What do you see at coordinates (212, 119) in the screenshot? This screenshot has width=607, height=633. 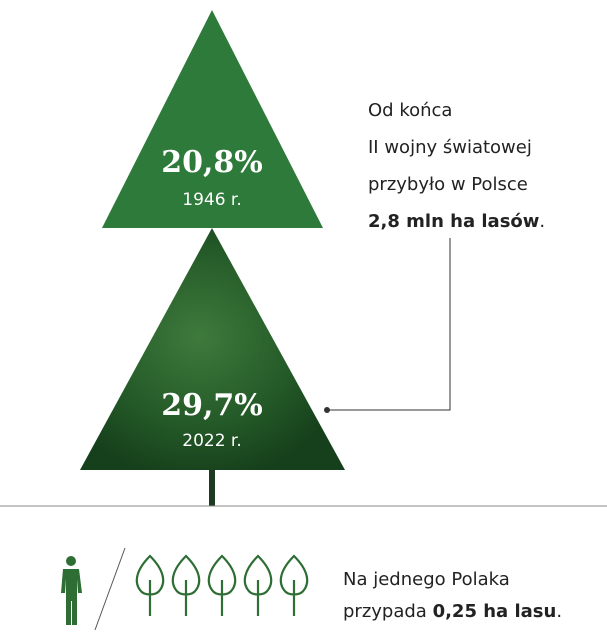 I see `tree-top` at bounding box center [212, 119].